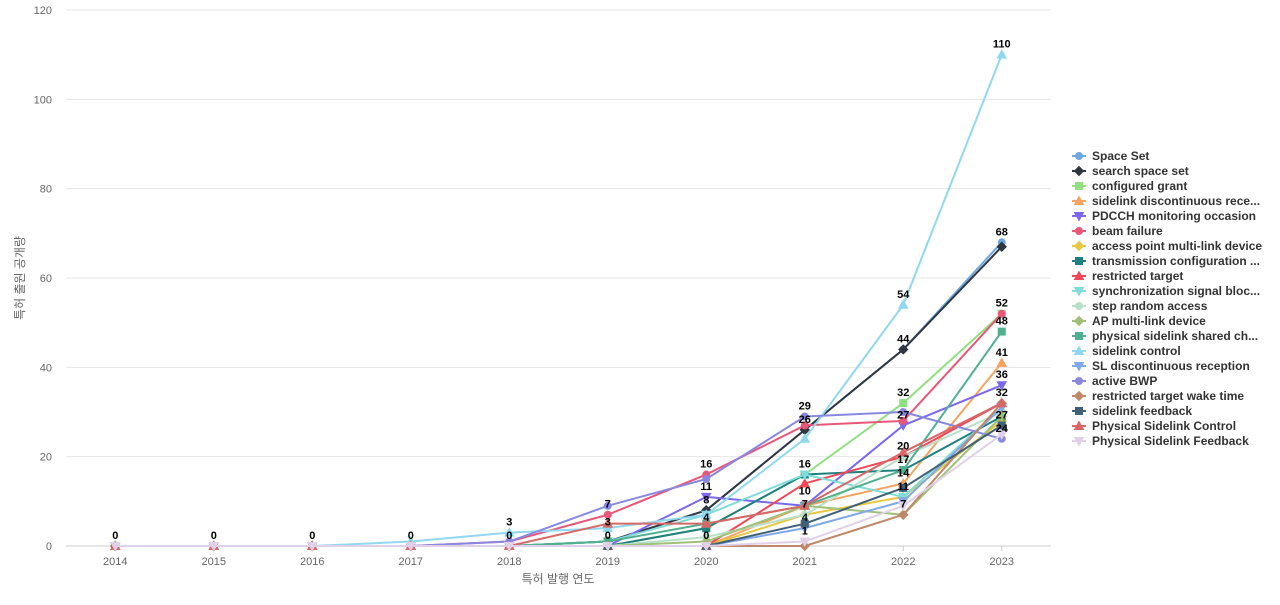 This screenshot has height=605, width=1280. Describe the element at coordinates (706, 518) in the screenshot. I see `data-label: 4` at that location.